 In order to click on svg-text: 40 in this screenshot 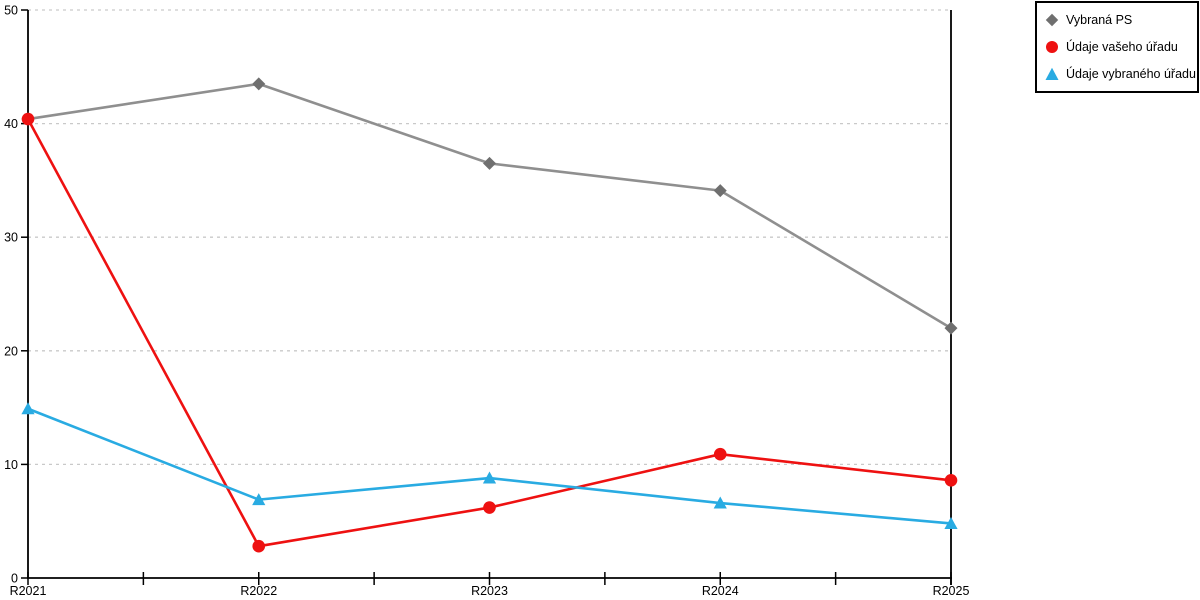, I will do `click(11, 124)`.